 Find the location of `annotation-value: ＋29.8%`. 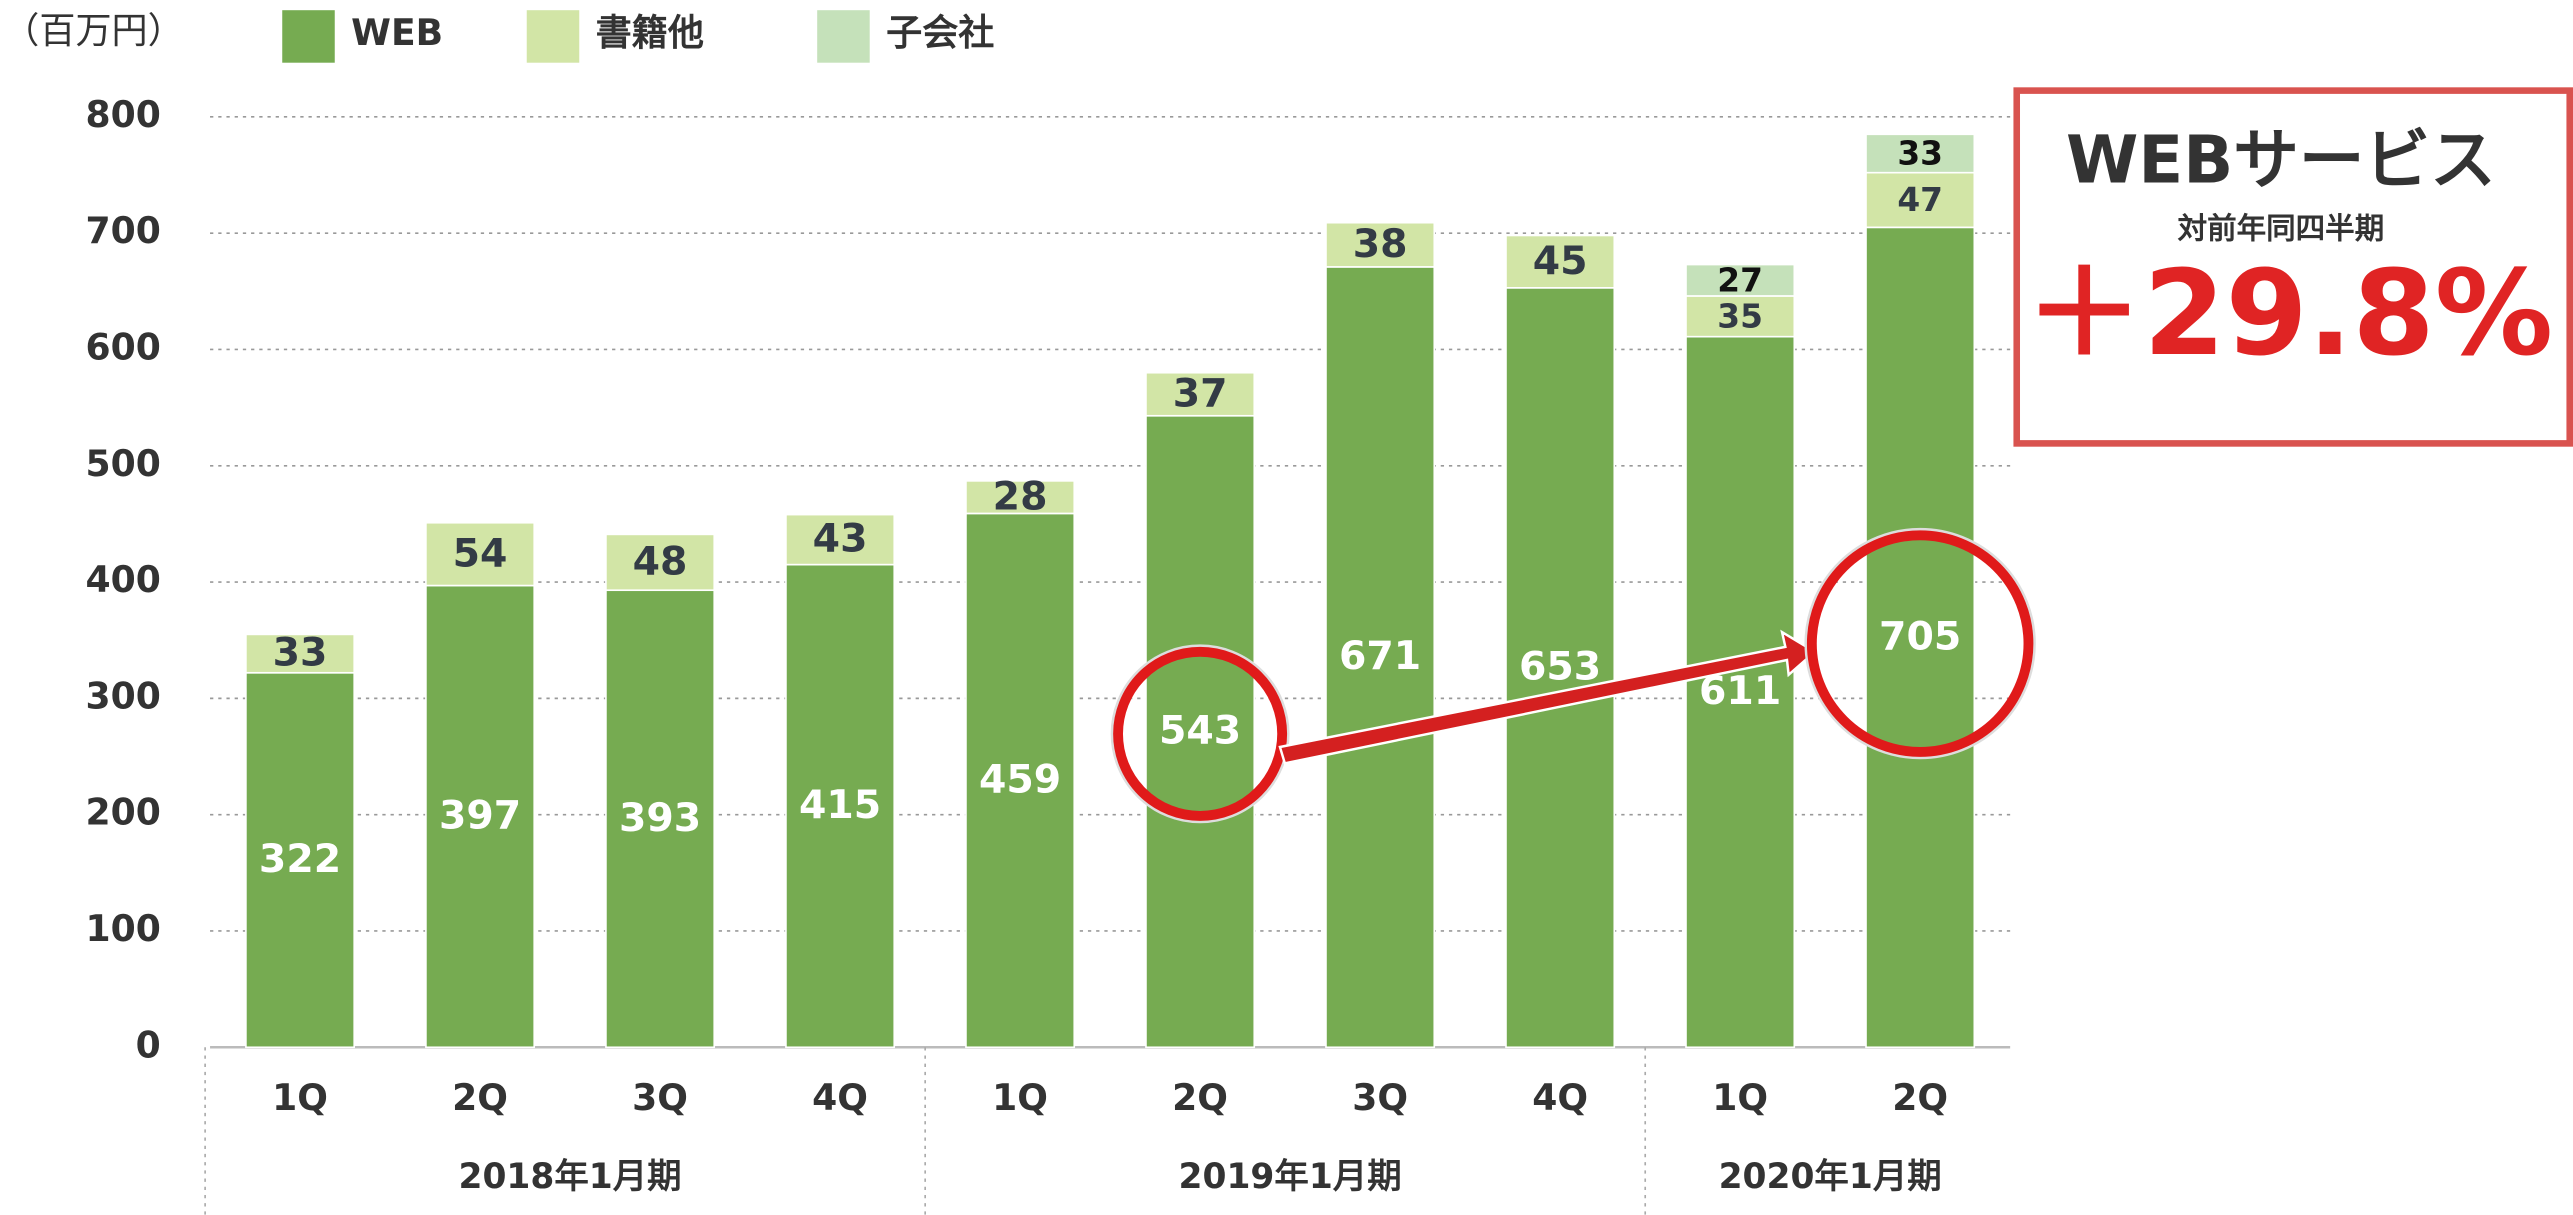

annotation-value: ＋29.8% is located at coordinates (2289, 313).